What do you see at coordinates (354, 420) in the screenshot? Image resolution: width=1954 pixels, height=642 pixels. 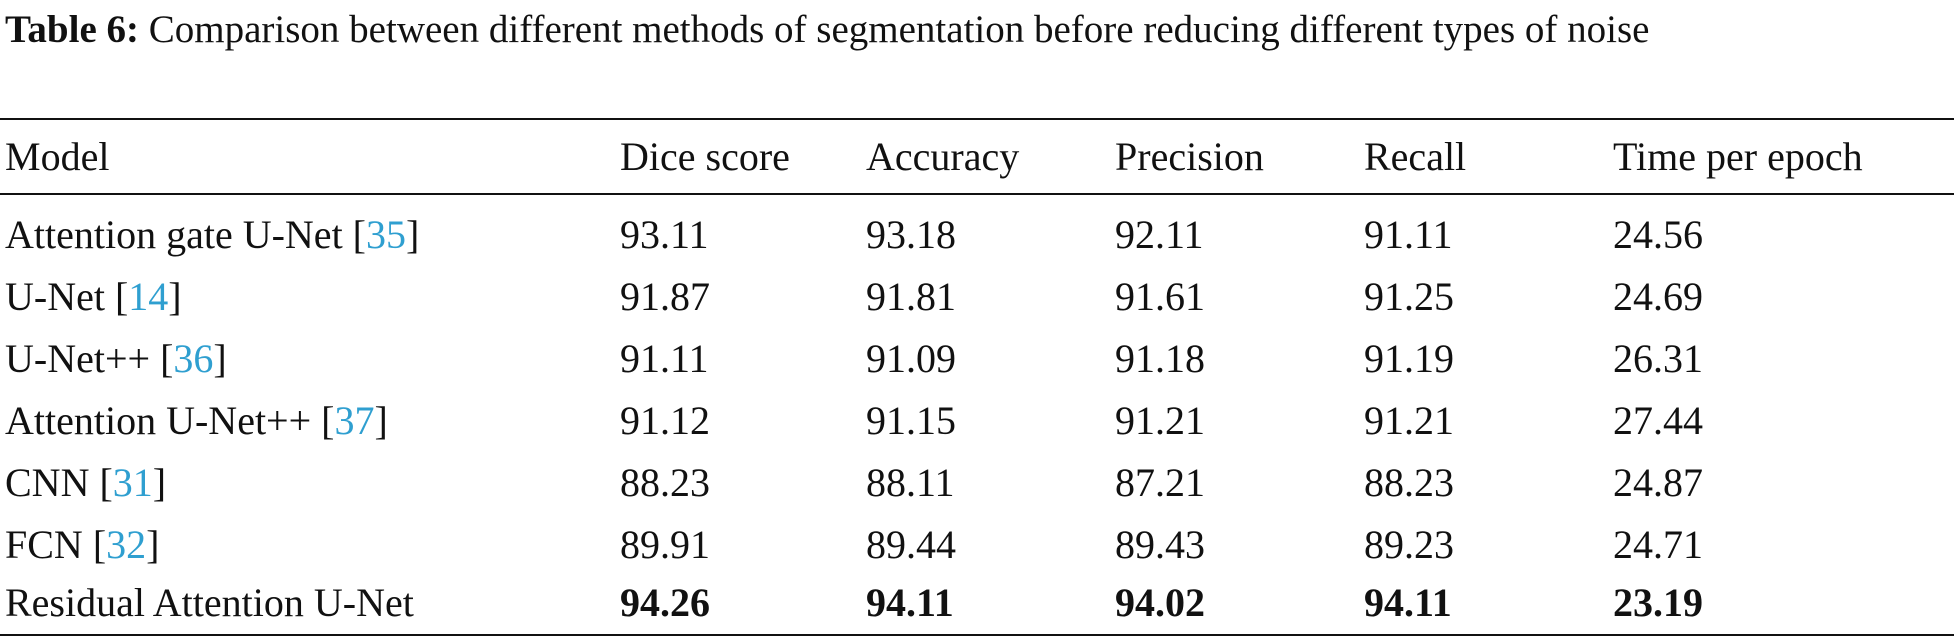 I see `citation-link: 37` at bounding box center [354, 420].